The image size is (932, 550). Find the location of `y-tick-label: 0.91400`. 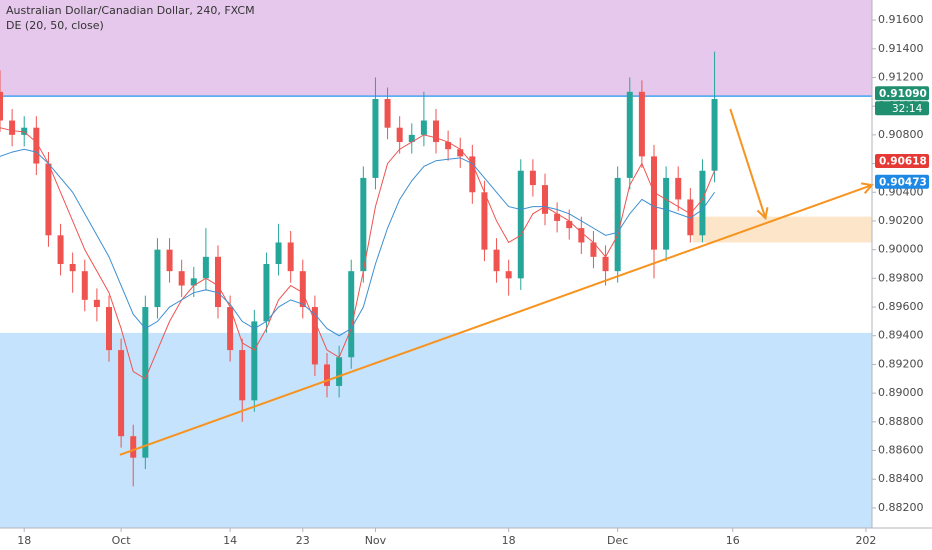

y-tick-label: 0.91400 is located at coordinates (901, 48).